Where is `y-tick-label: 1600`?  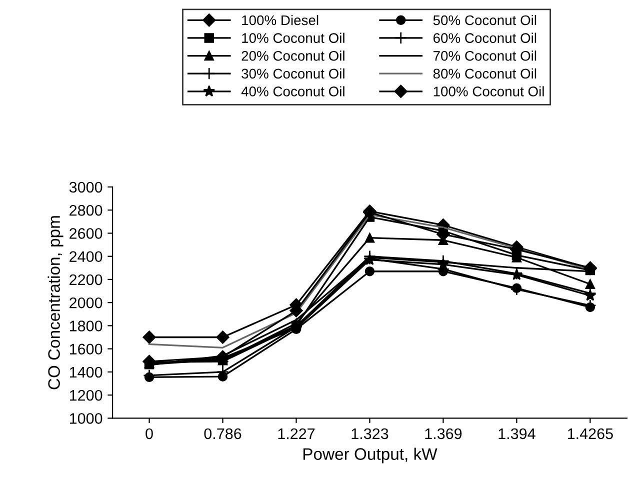 y-tick-label: 1600 is located at coordinates (86, 349).